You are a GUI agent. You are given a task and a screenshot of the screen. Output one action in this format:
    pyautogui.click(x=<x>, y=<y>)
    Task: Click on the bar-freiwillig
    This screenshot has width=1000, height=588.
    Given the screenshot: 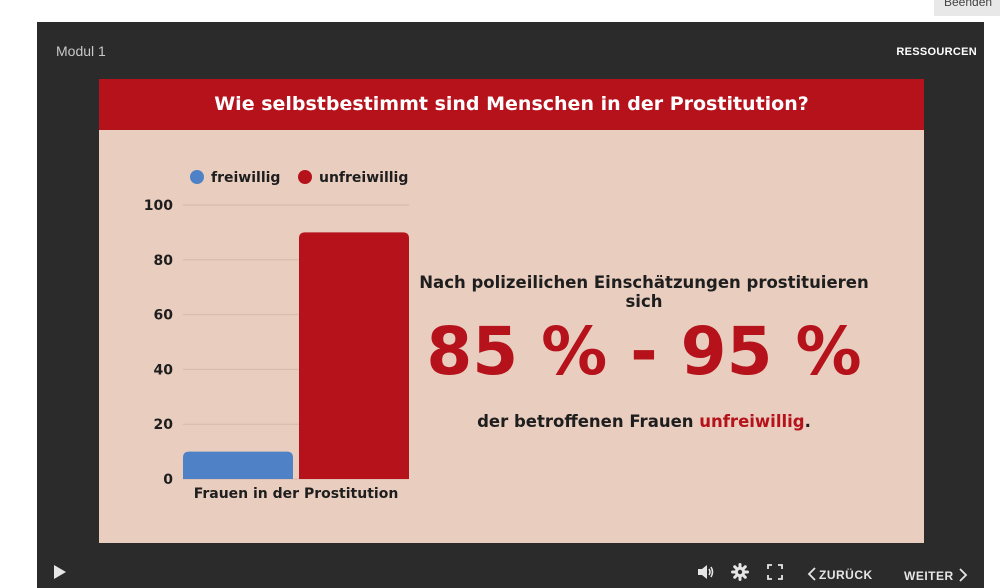 What is the action you would take?
    pyautogui.click(x=238, y=465)
    